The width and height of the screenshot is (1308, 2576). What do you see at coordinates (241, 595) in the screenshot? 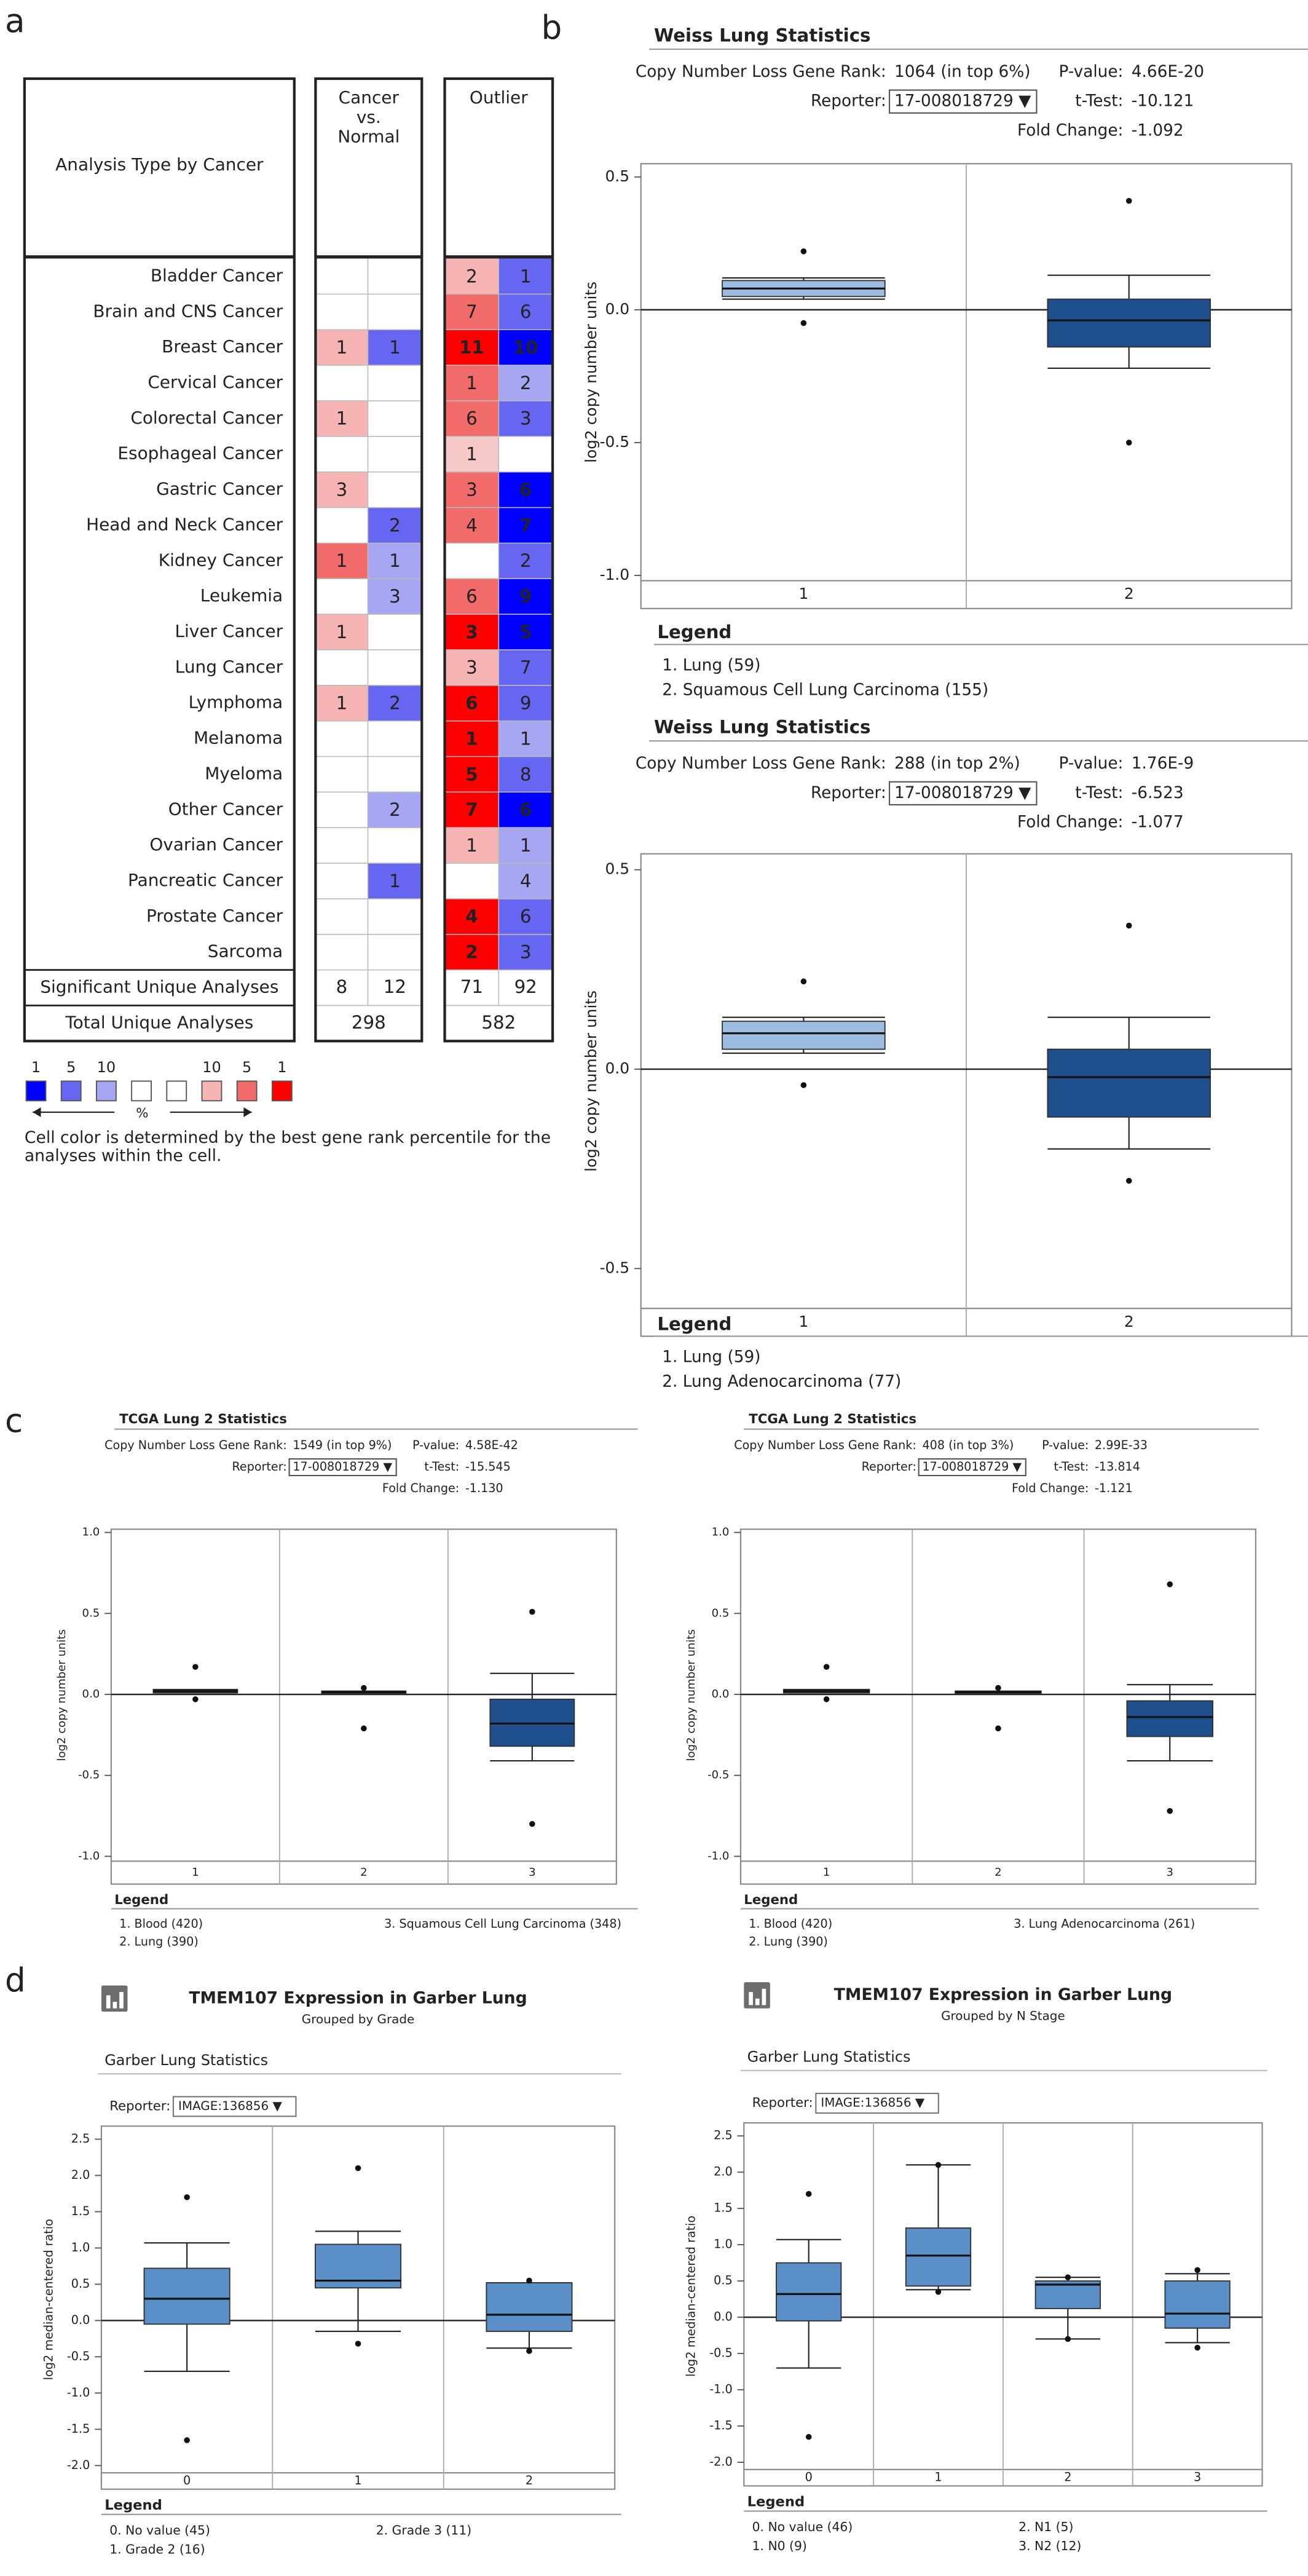
I see `cancer-name: Leukemia` at bounding box center [241, 595].